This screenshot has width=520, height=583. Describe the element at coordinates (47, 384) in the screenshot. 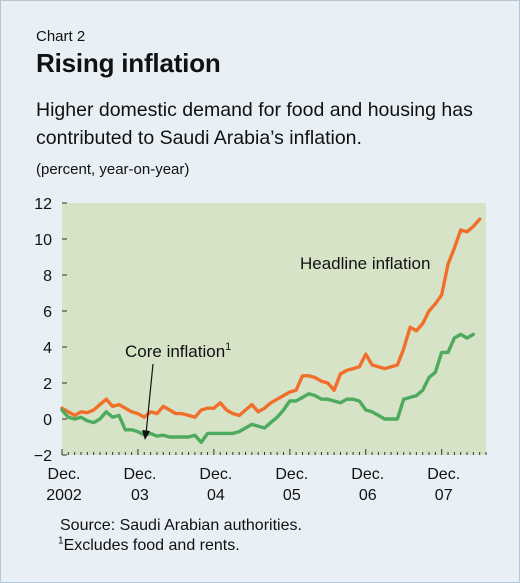

I see `y-tick-label: 2` at that location.